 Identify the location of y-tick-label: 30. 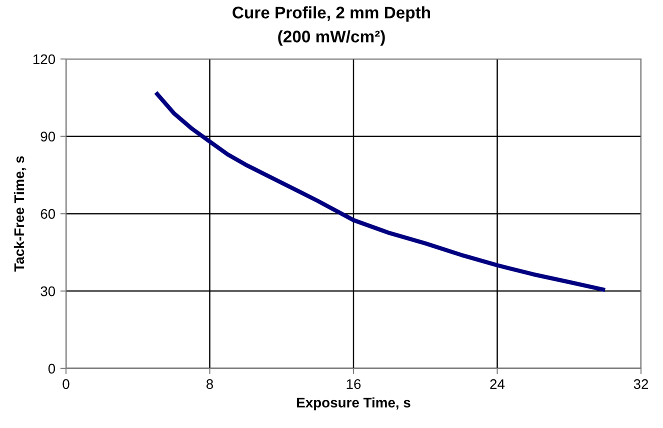
(48, 291).